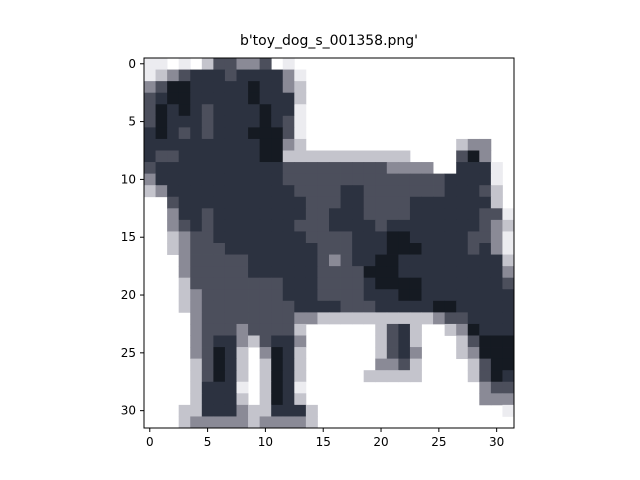 The image size is (640, 480). What do you see at coordinates (132, 64) in the screenshot?
I see `y-tick-label: 0` at bounding box center [132, 64].